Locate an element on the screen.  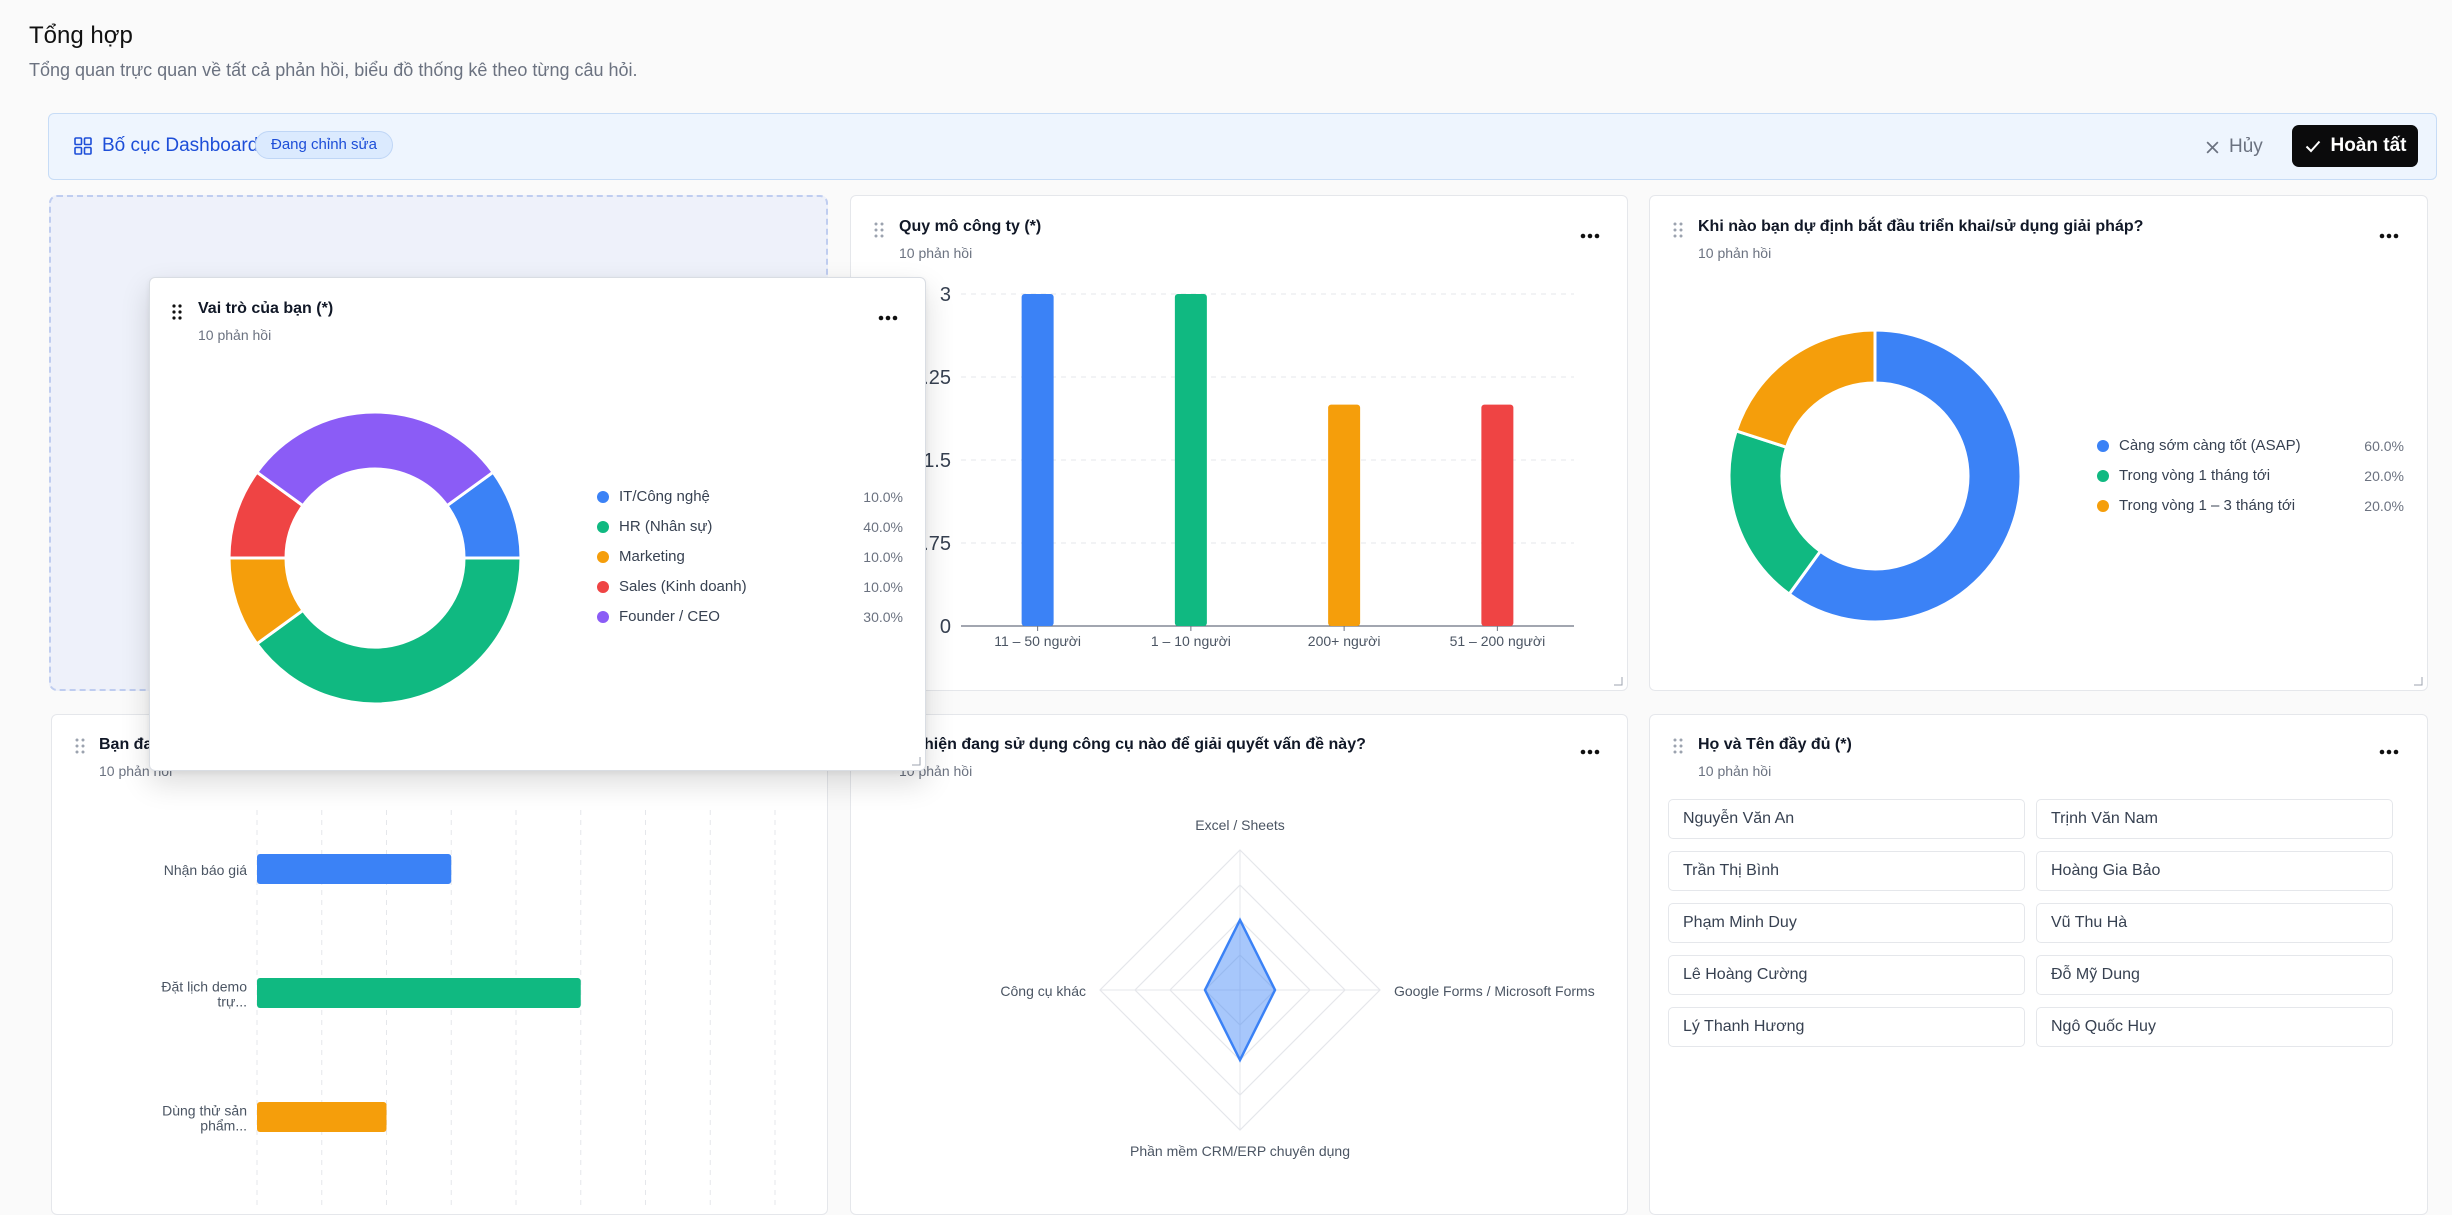
name-item: Phạm Minh Duy is located at coordinates (1846, 923).